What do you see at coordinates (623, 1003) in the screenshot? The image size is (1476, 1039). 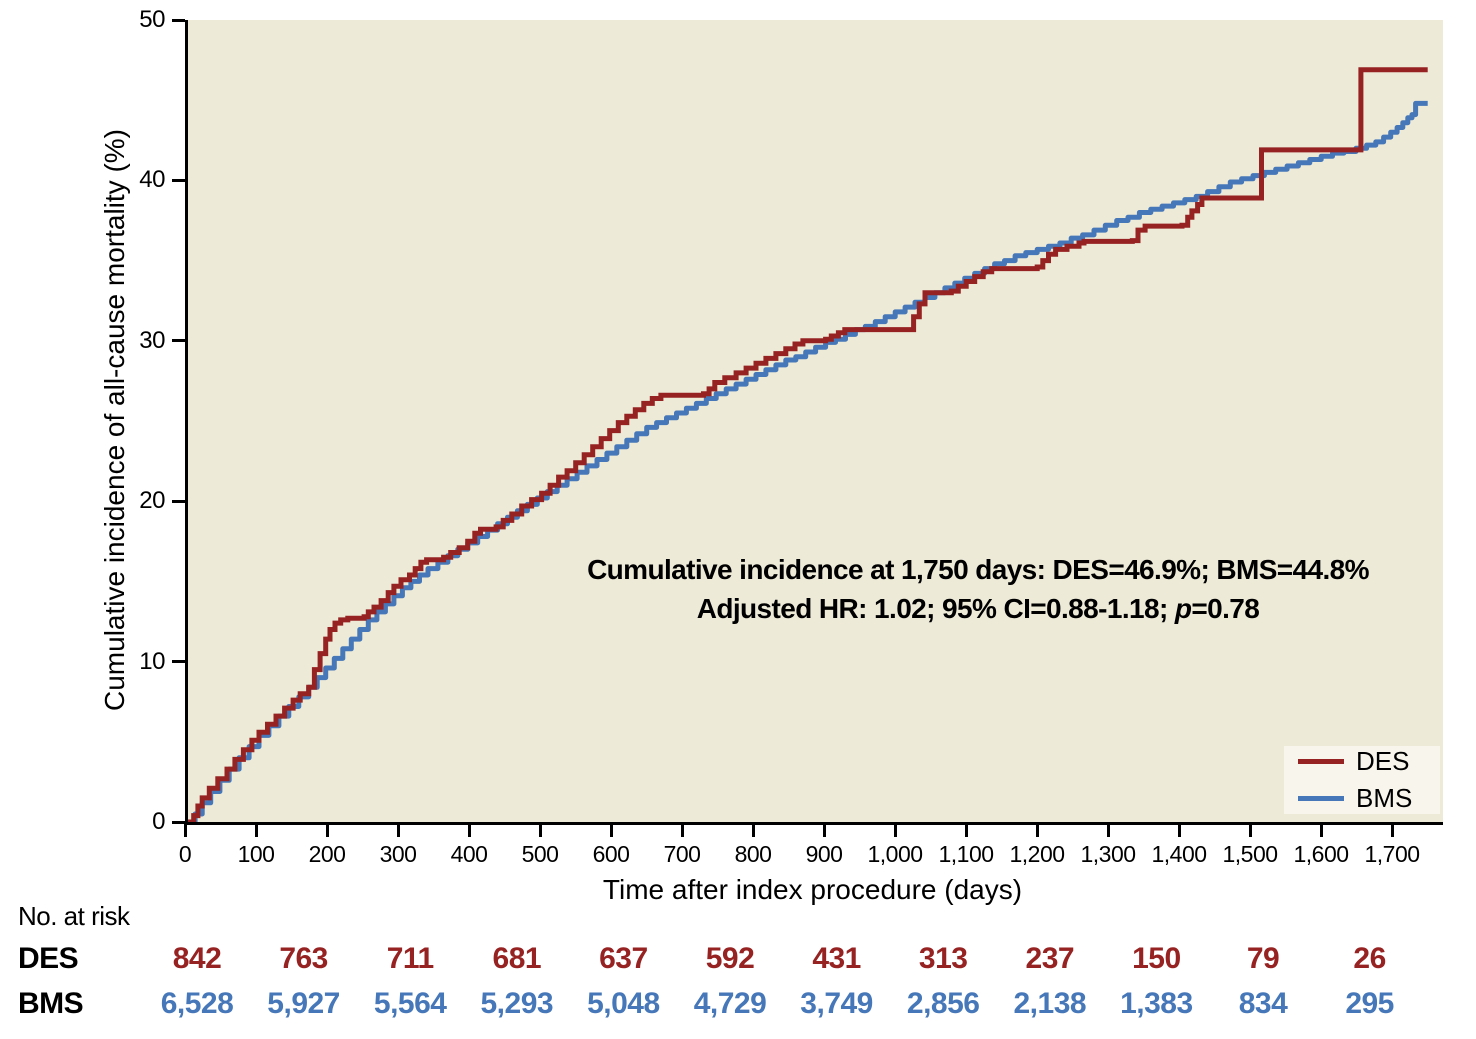 I see `risk-value: 5,048` at bounding box center [623, 1003].